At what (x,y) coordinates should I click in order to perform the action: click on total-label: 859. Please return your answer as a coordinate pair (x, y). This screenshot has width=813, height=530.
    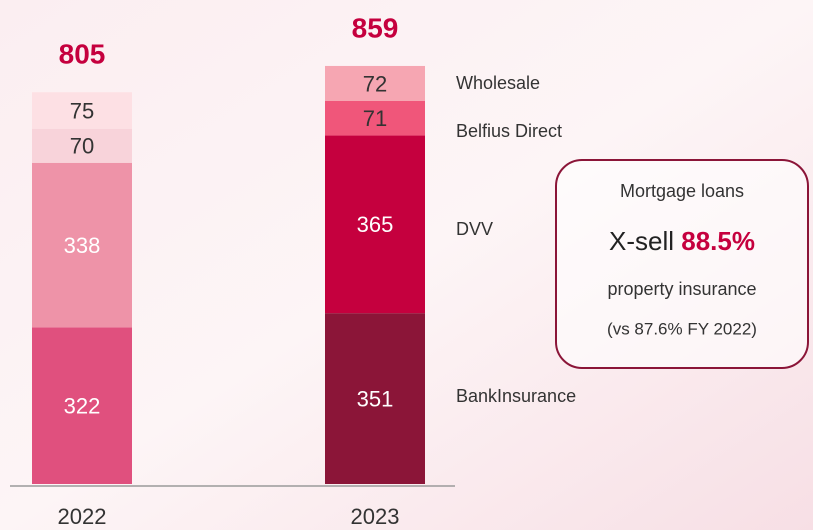
    Looking at the image, I should click on (375, 27).